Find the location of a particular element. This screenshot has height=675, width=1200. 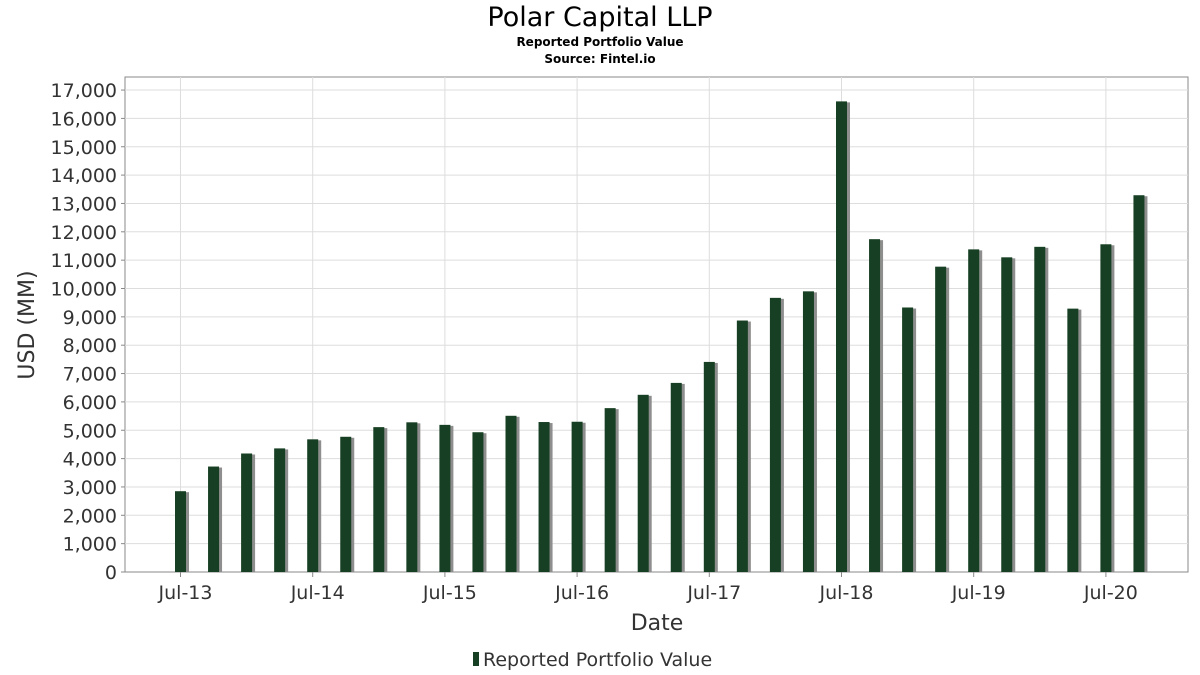

chart-title: Polar Capital LLP is located at coordinates (600, 17).